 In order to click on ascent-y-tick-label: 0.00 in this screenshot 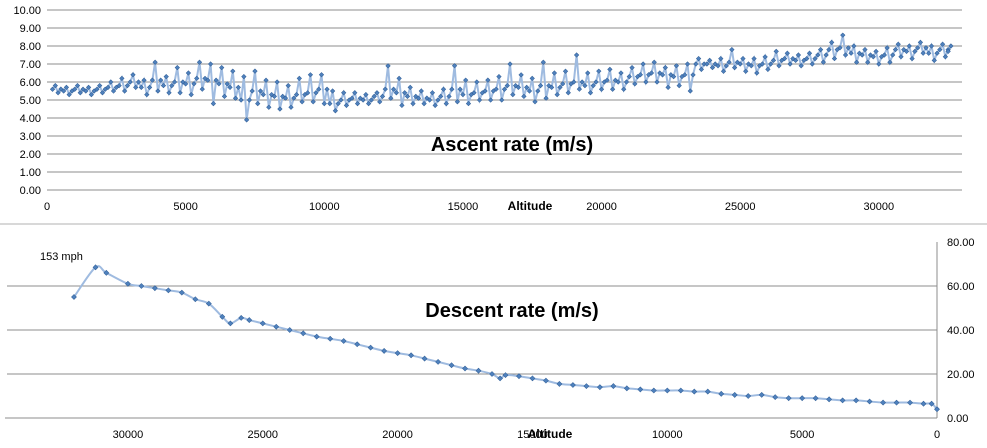, I will do `click(30, 191)`.